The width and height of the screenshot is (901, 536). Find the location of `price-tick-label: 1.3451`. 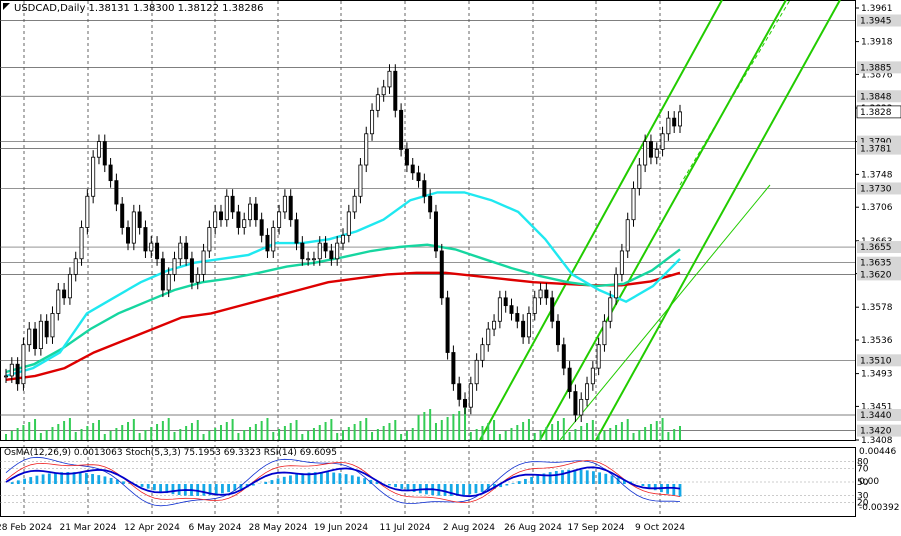

price-tick-label: 1.3451 is located at coordinates (877, 407).